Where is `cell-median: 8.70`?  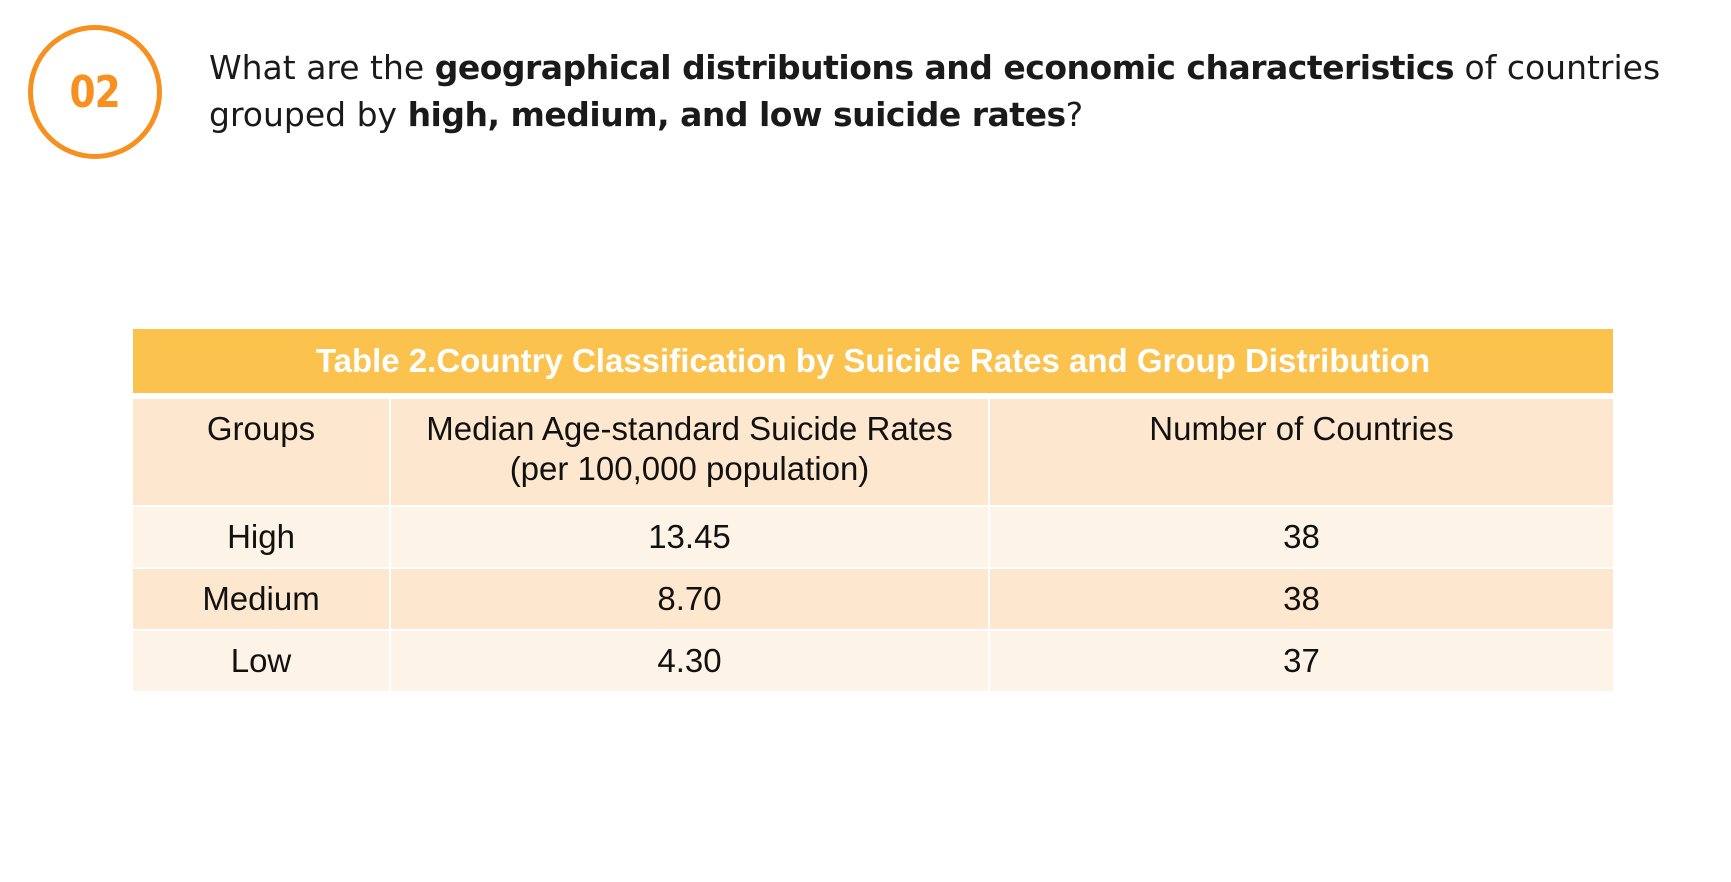 cell-median: 8.70 is located at coordinates (690, 599).